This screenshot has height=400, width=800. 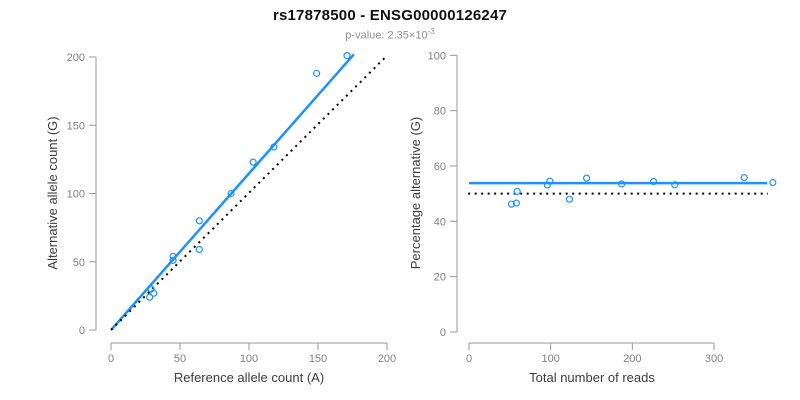 I want to click on x-axis-title: Reference allele count (A), so click(x=249, y=377).